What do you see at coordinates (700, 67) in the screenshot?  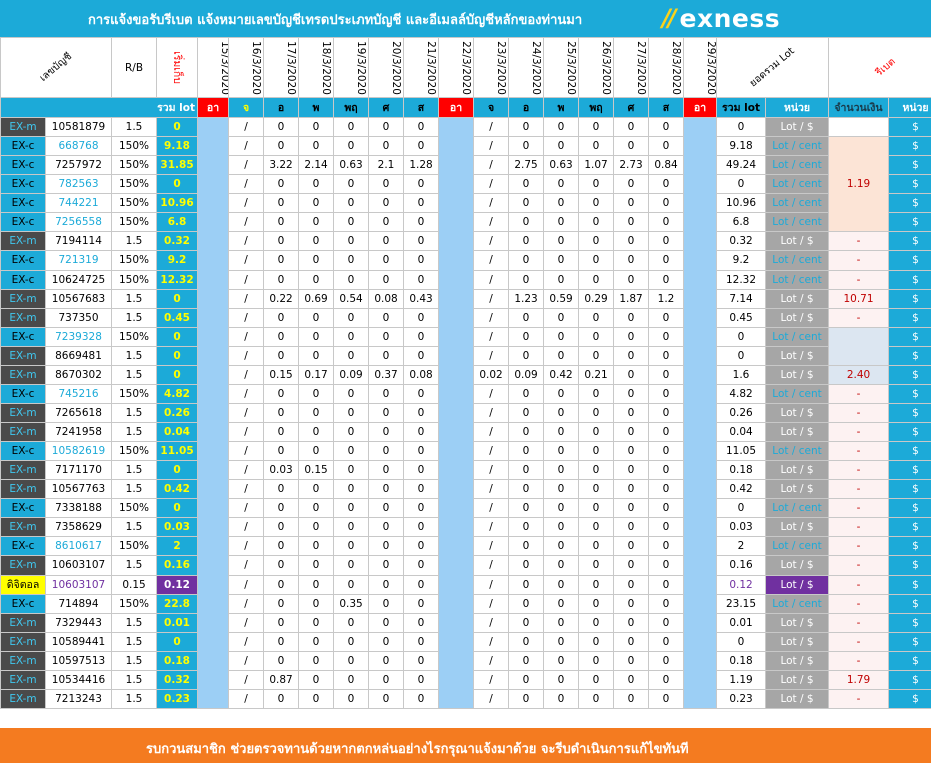 I see `date-header: 29/3/2020` at bounding box center [700, 67].